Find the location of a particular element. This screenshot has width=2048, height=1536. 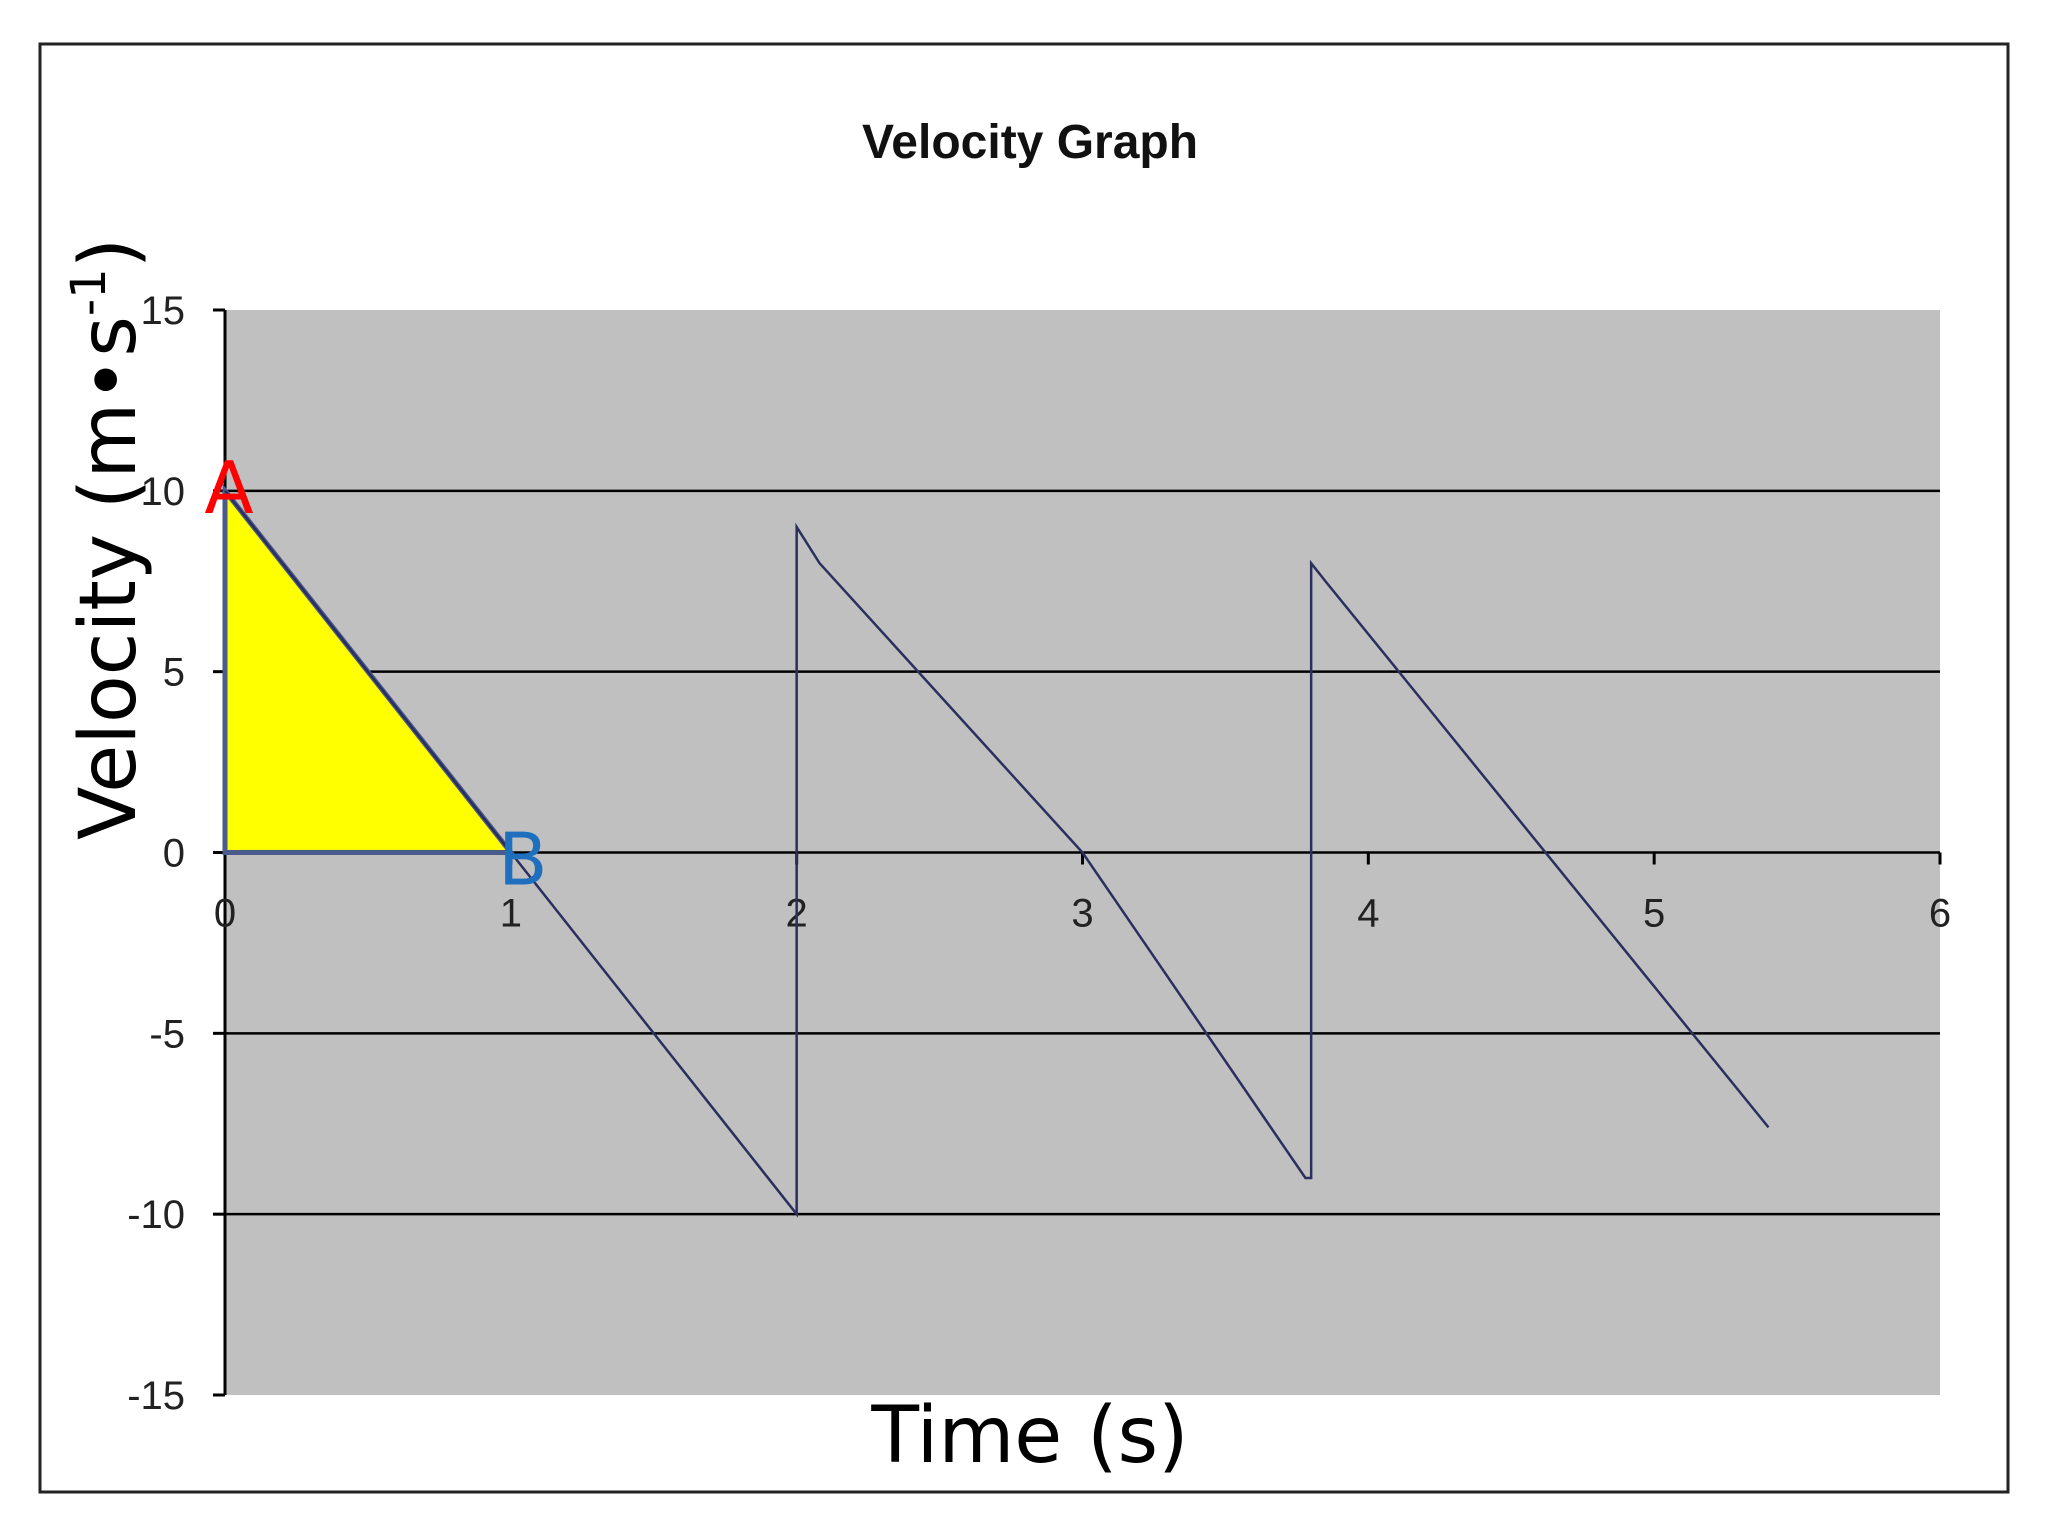

y-axis-title: Velocity (m•s-1) is located at coordinates (107, 539).